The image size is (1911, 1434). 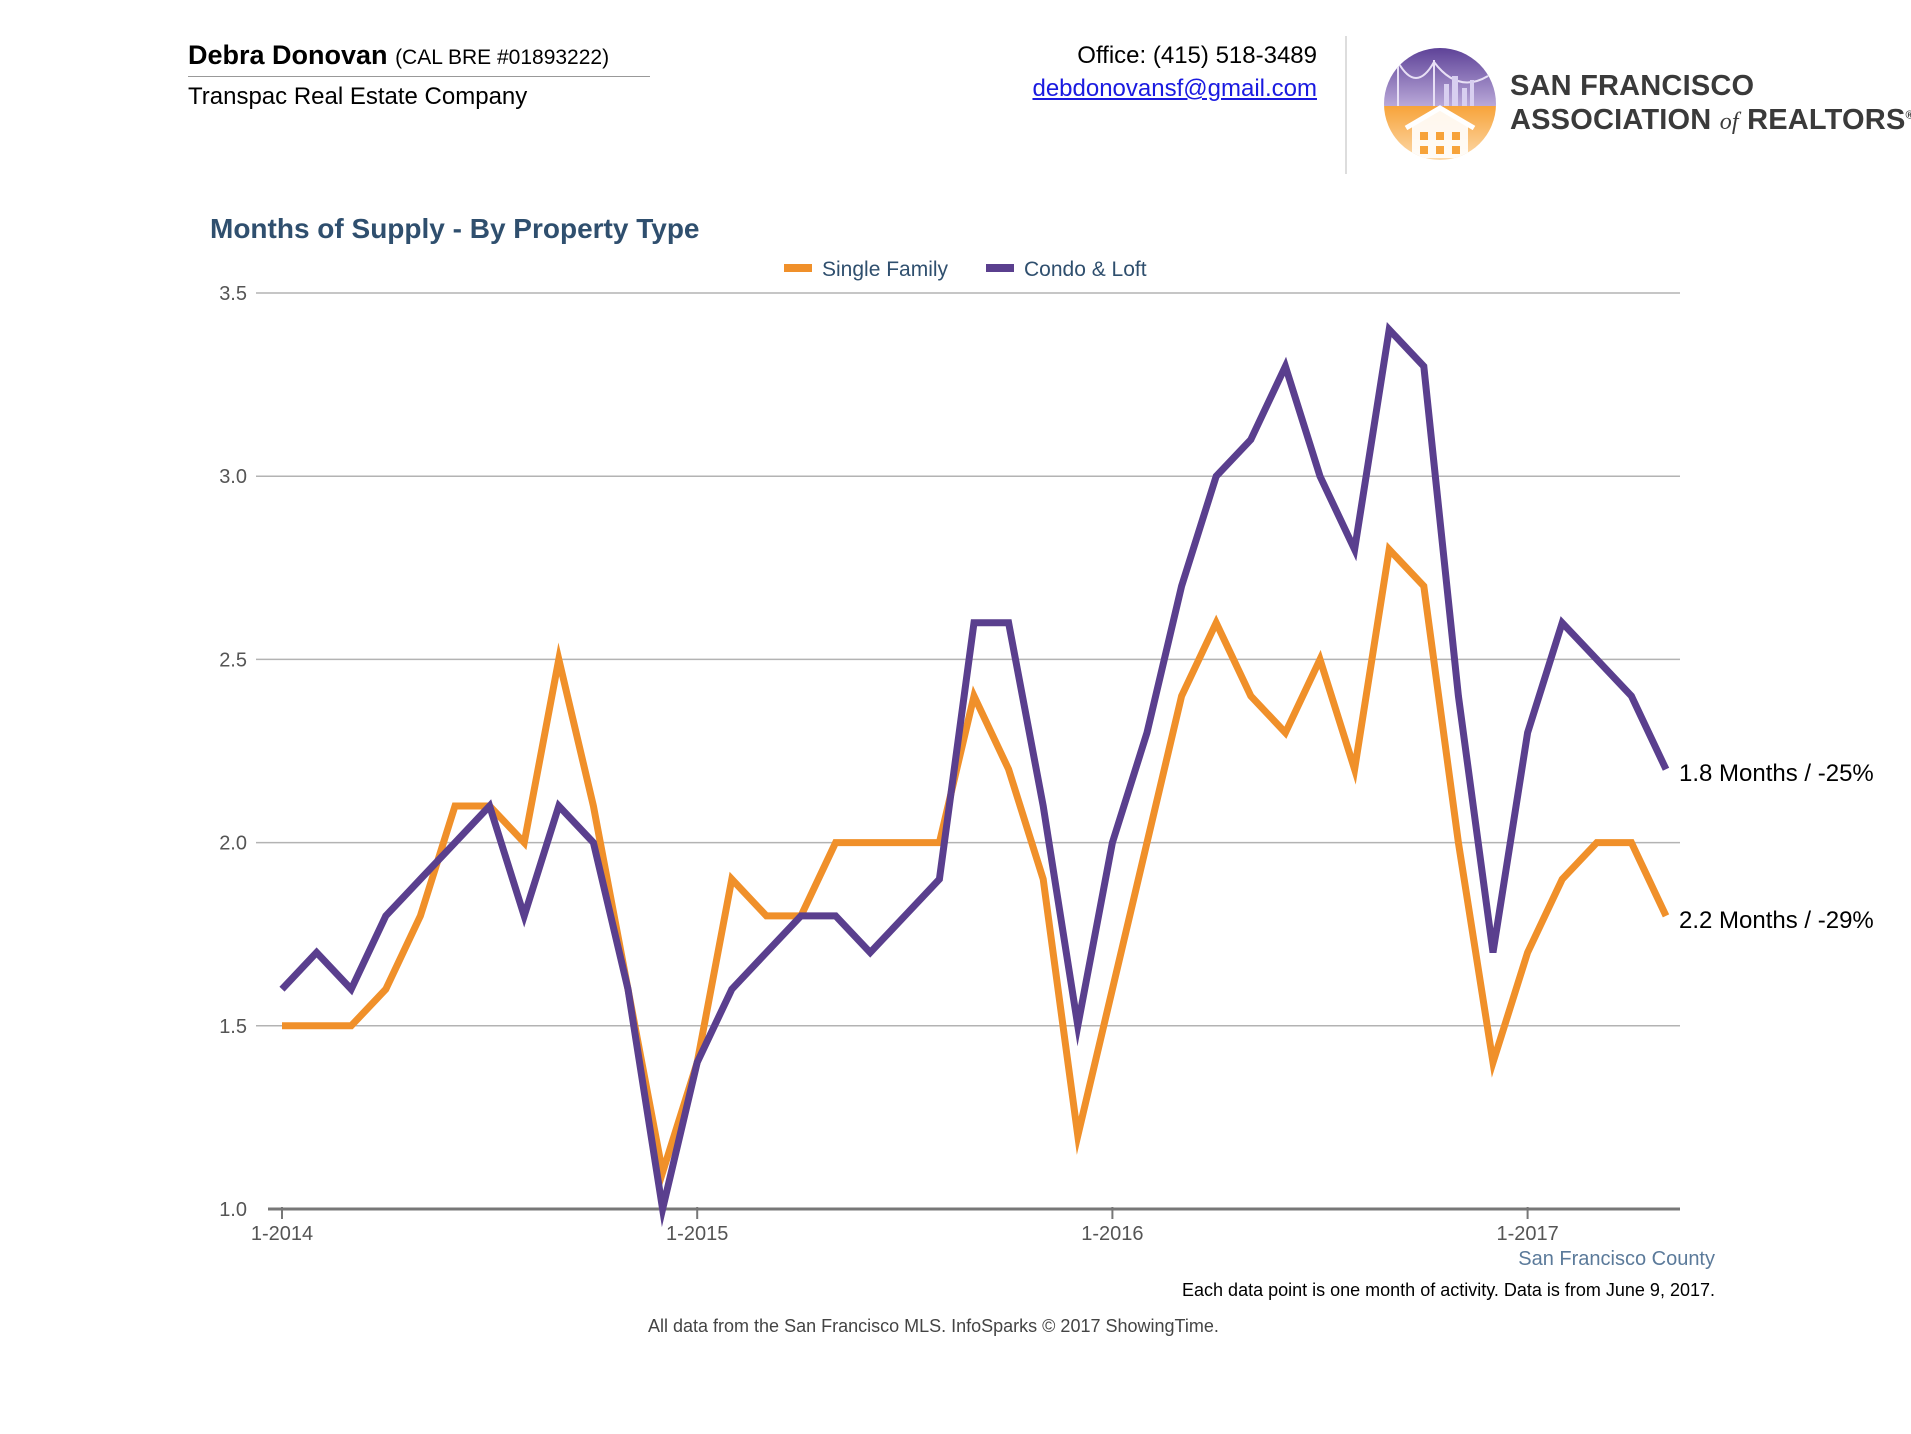 What do you see at coordinates (1085, 269) in the screenshot?
I see `legend-label-condo-loft: Condo & Loft` at bounding box center [1085, 269].